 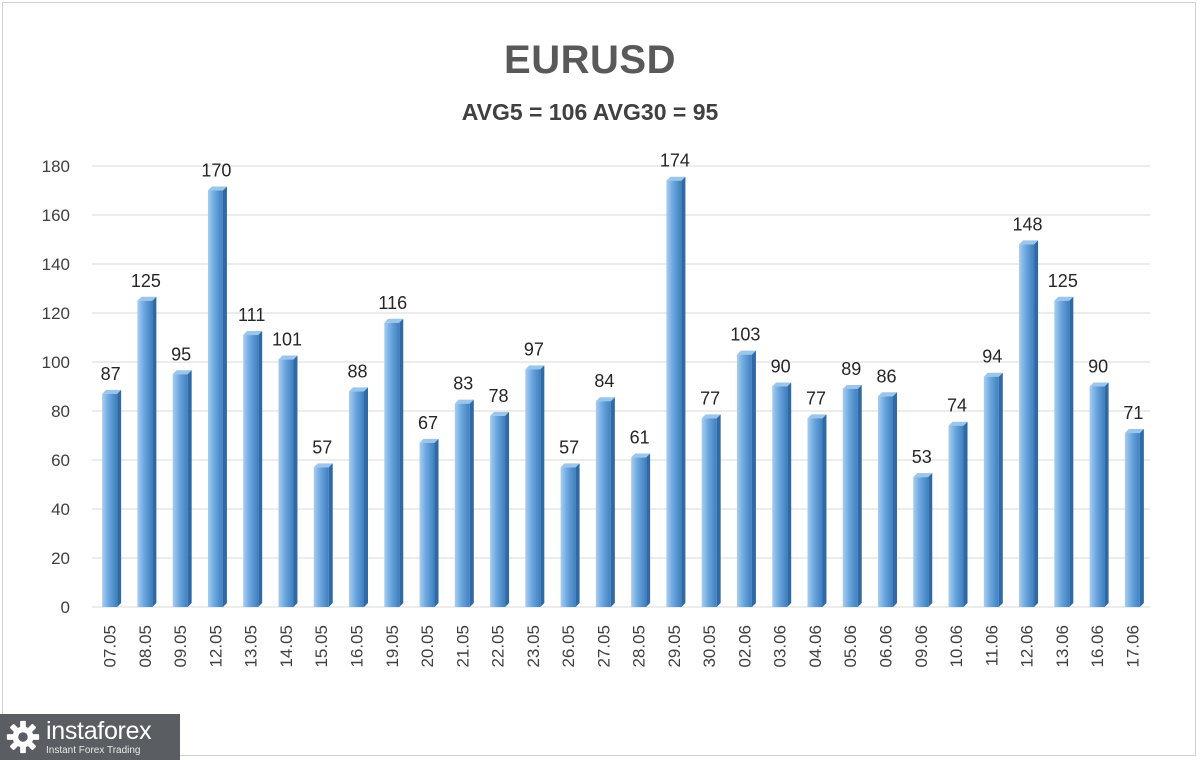 I want to click on y-tick-label: 0, so click(x=65, y=607).